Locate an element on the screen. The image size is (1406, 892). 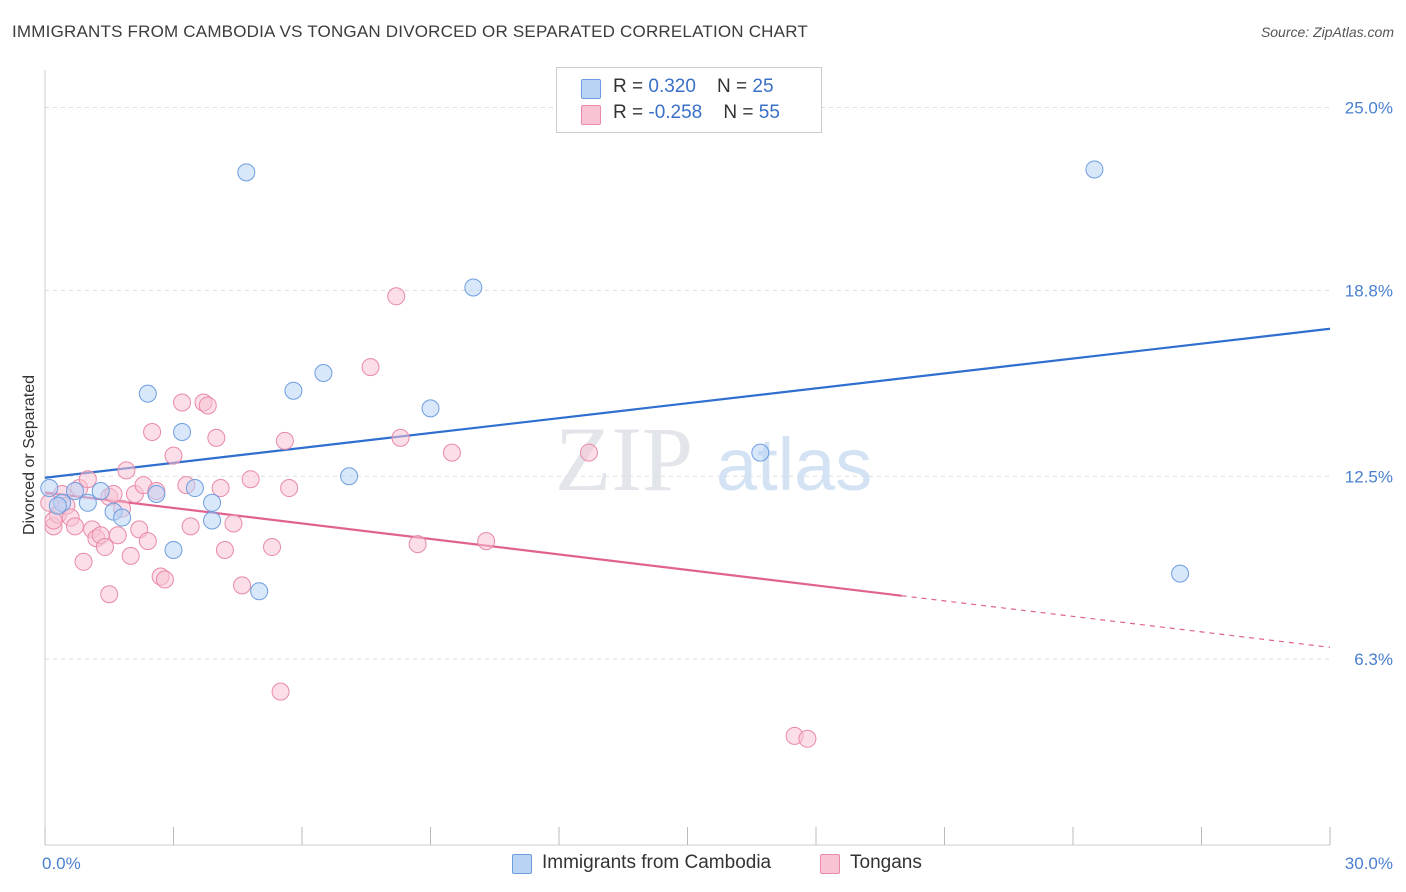
source-credit: Source: ZipAtlas.com is located at coordinates (1327, 32).